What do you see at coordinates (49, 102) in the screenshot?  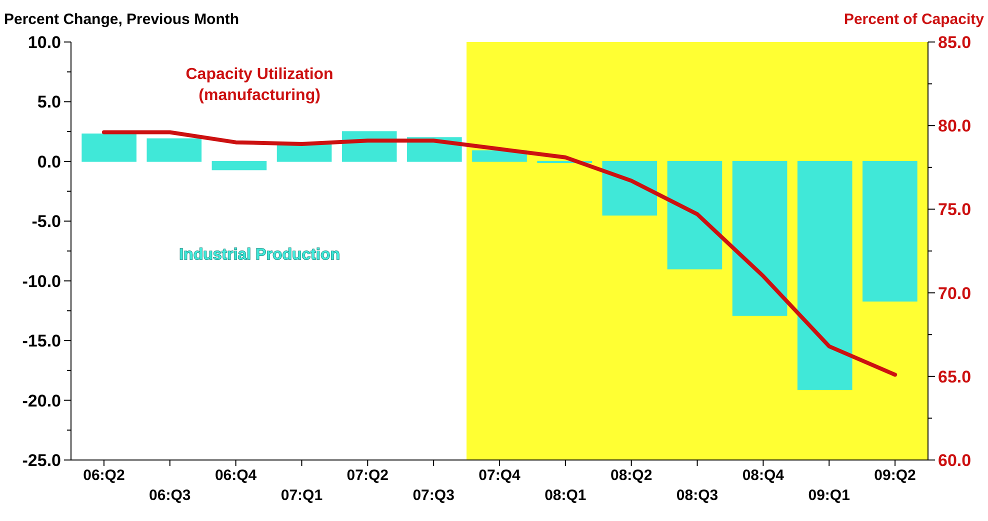 I see `y-tick-label: 5.0` at bounding box center [49, 102].